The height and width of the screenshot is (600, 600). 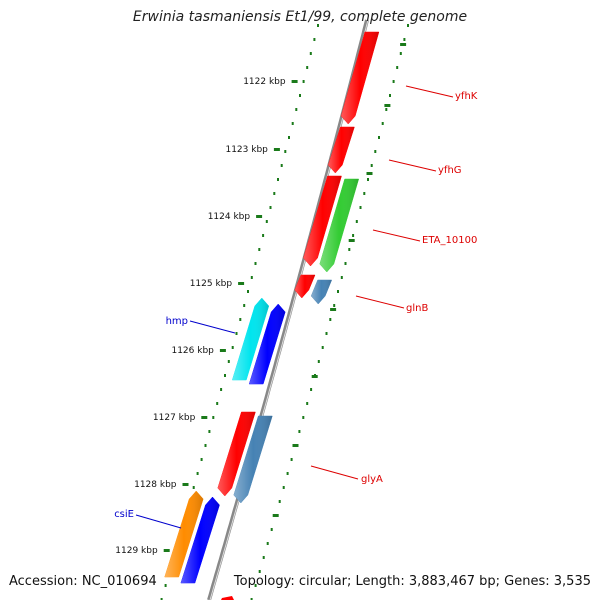 What do you see at coordinates (264, 82) in the screenshot?
I see `scale-label: 1122 kbp` at bounding box center [264, 82].